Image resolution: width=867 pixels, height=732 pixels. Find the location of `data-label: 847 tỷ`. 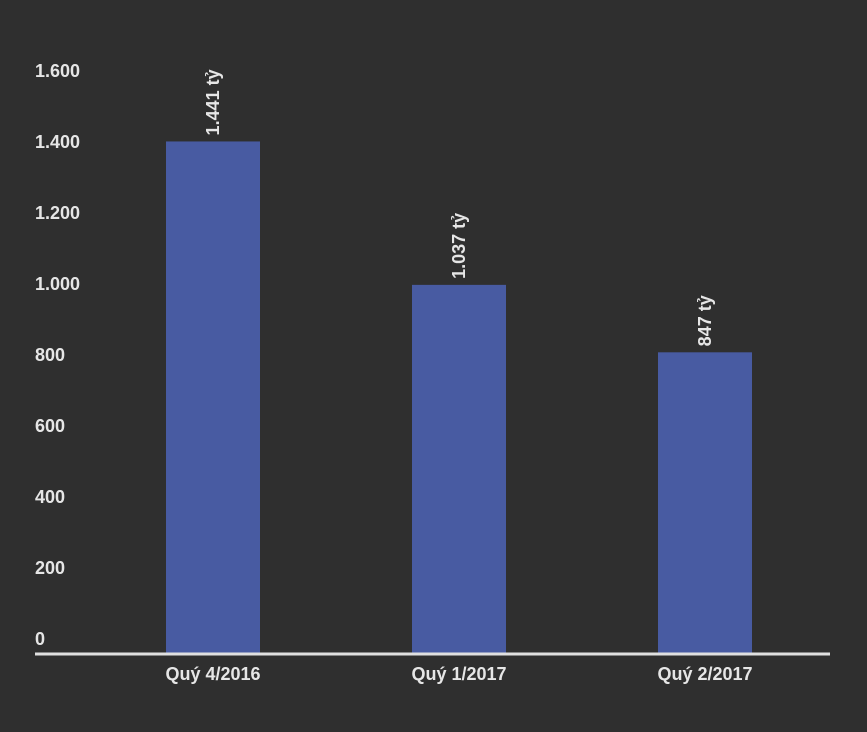

data-label: 847 tỷ is located at coordinates (705, 320).